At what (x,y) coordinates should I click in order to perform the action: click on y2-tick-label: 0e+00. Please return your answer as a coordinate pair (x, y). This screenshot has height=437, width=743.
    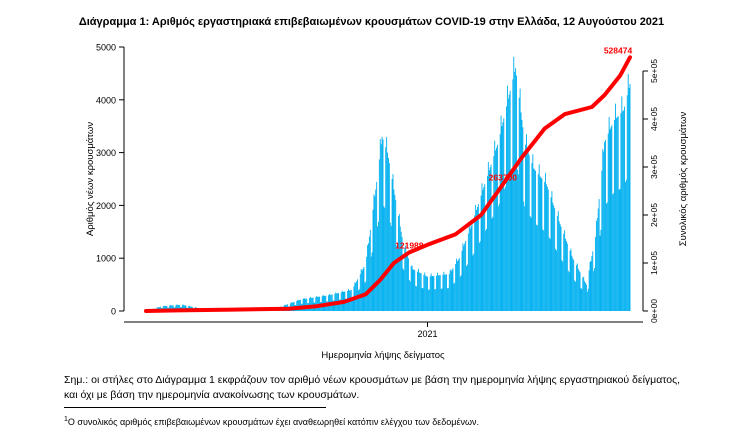
    Looking at the image, I should click on (654, 311).